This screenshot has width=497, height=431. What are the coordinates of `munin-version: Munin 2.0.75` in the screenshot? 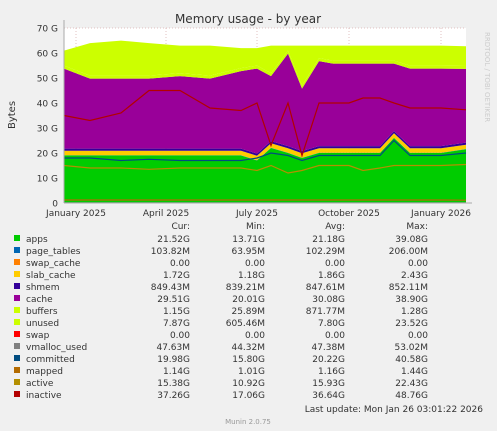 It's located at (248, 422).